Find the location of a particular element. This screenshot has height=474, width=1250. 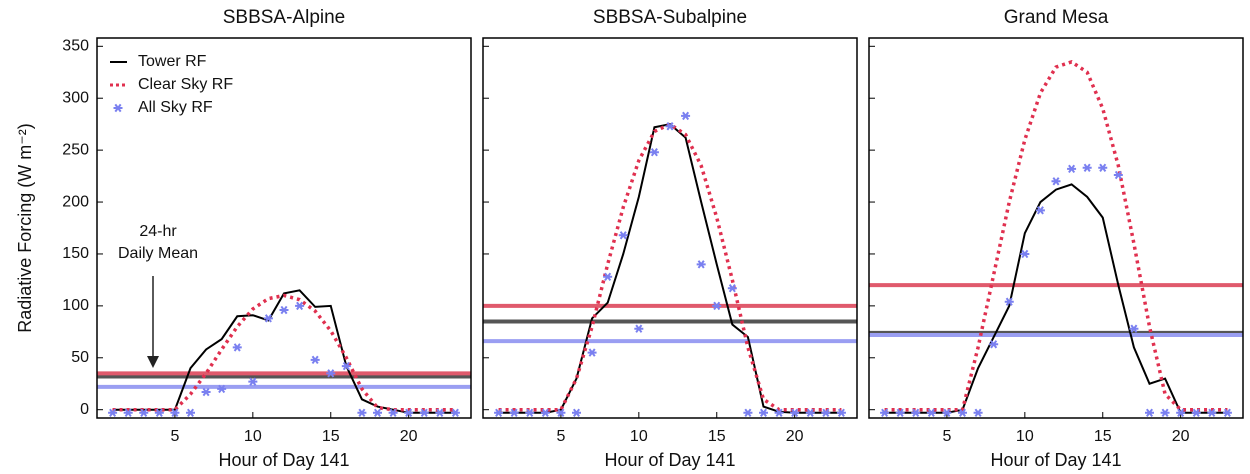

y-tick-label: 250 is located at coordinates (75, 149).